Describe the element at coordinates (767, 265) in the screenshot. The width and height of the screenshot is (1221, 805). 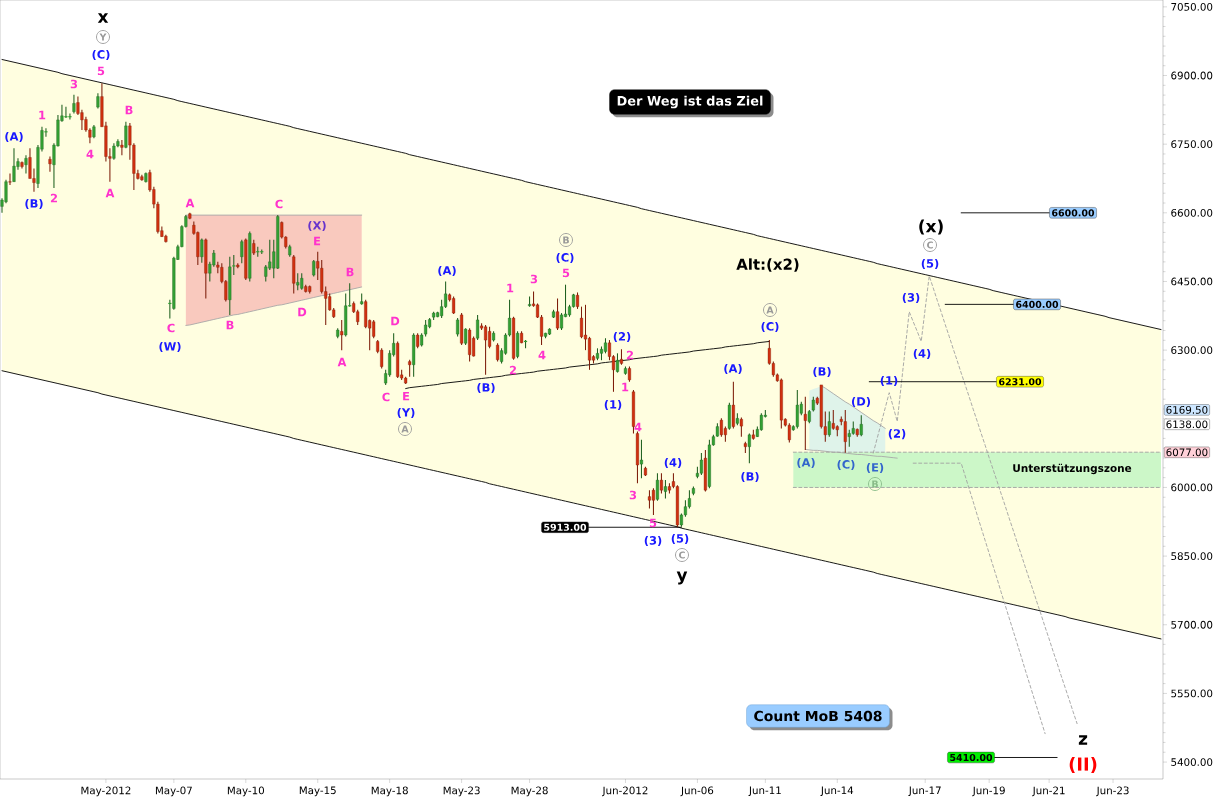
I see `annotation: Alt:(x2)` at that location.